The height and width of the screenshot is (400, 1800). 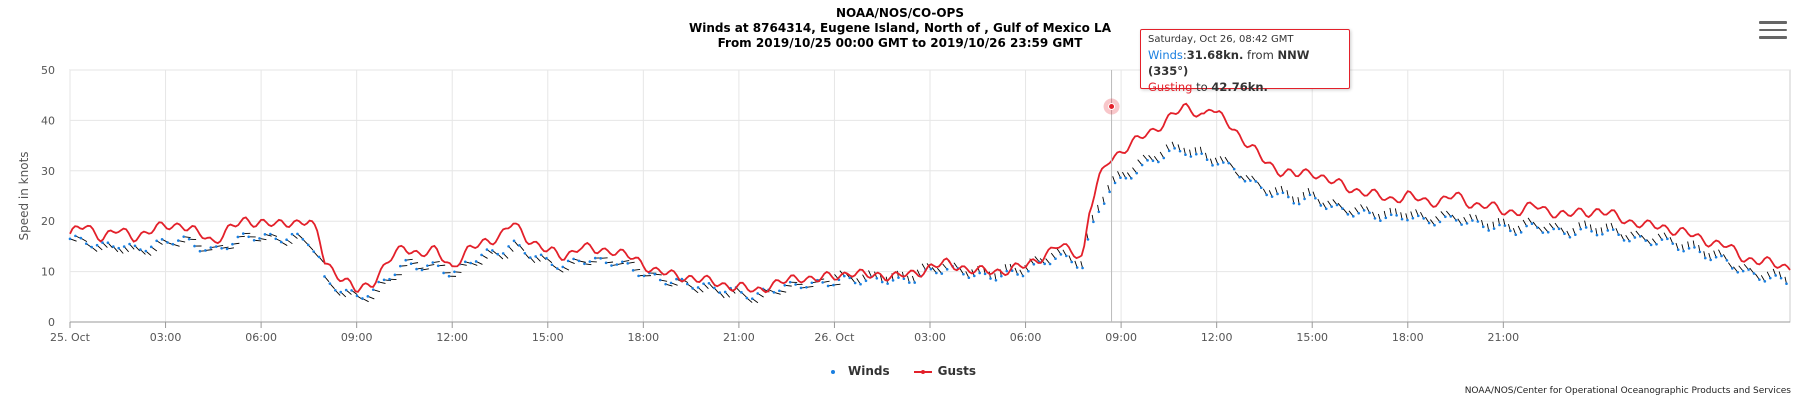 What do you see at coordinates (643, 337) in the screenshot?
I see `x-tick-label: 18:00` at bounding box center [643, 337].